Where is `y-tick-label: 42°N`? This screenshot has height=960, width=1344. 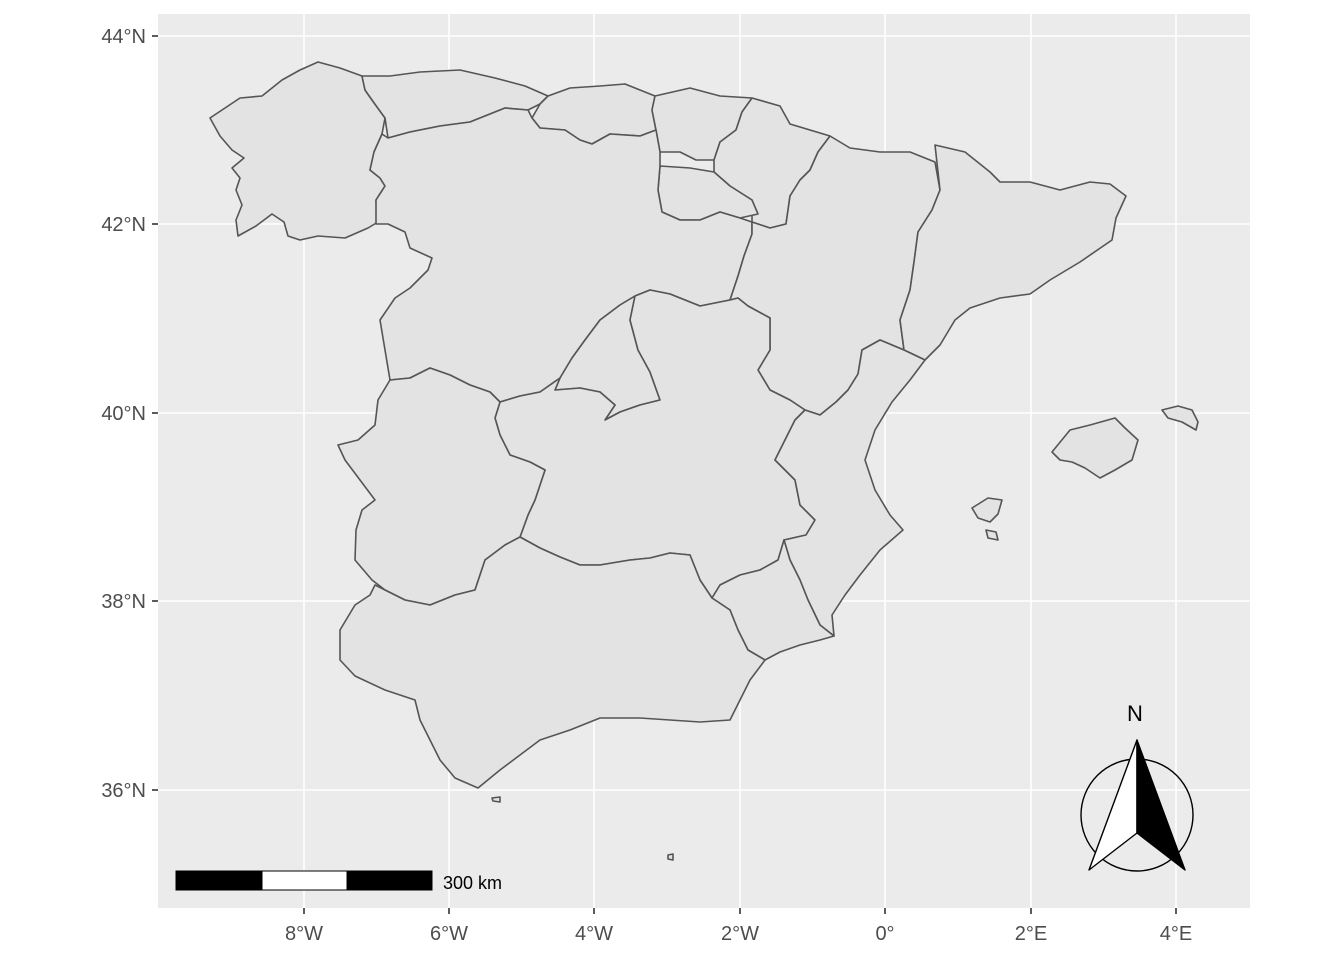 y-tick-label: 42°N is located at coordinates (123, 225).